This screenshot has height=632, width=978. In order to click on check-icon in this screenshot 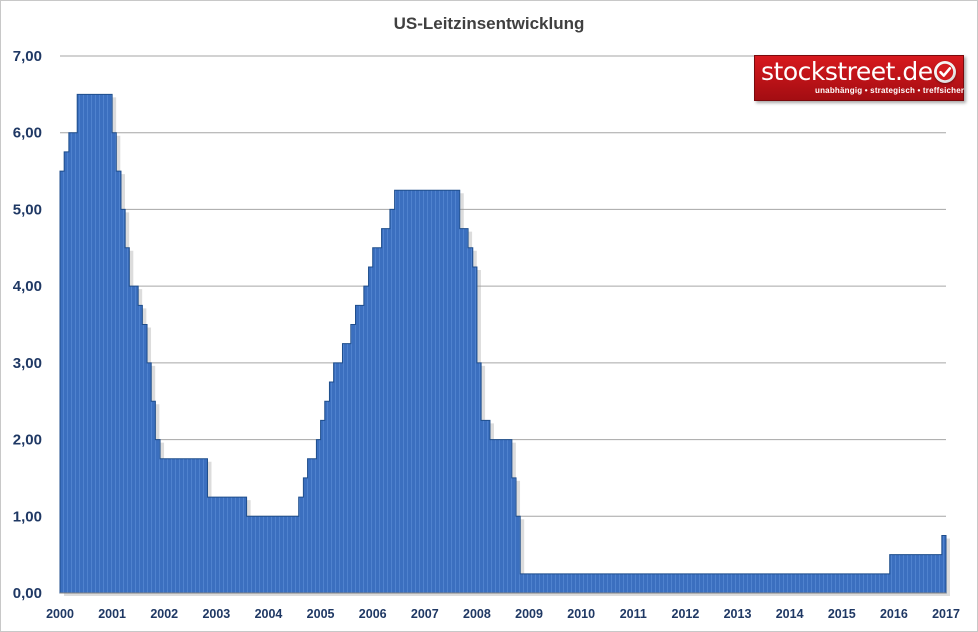, I will do `click(945, 72)`.